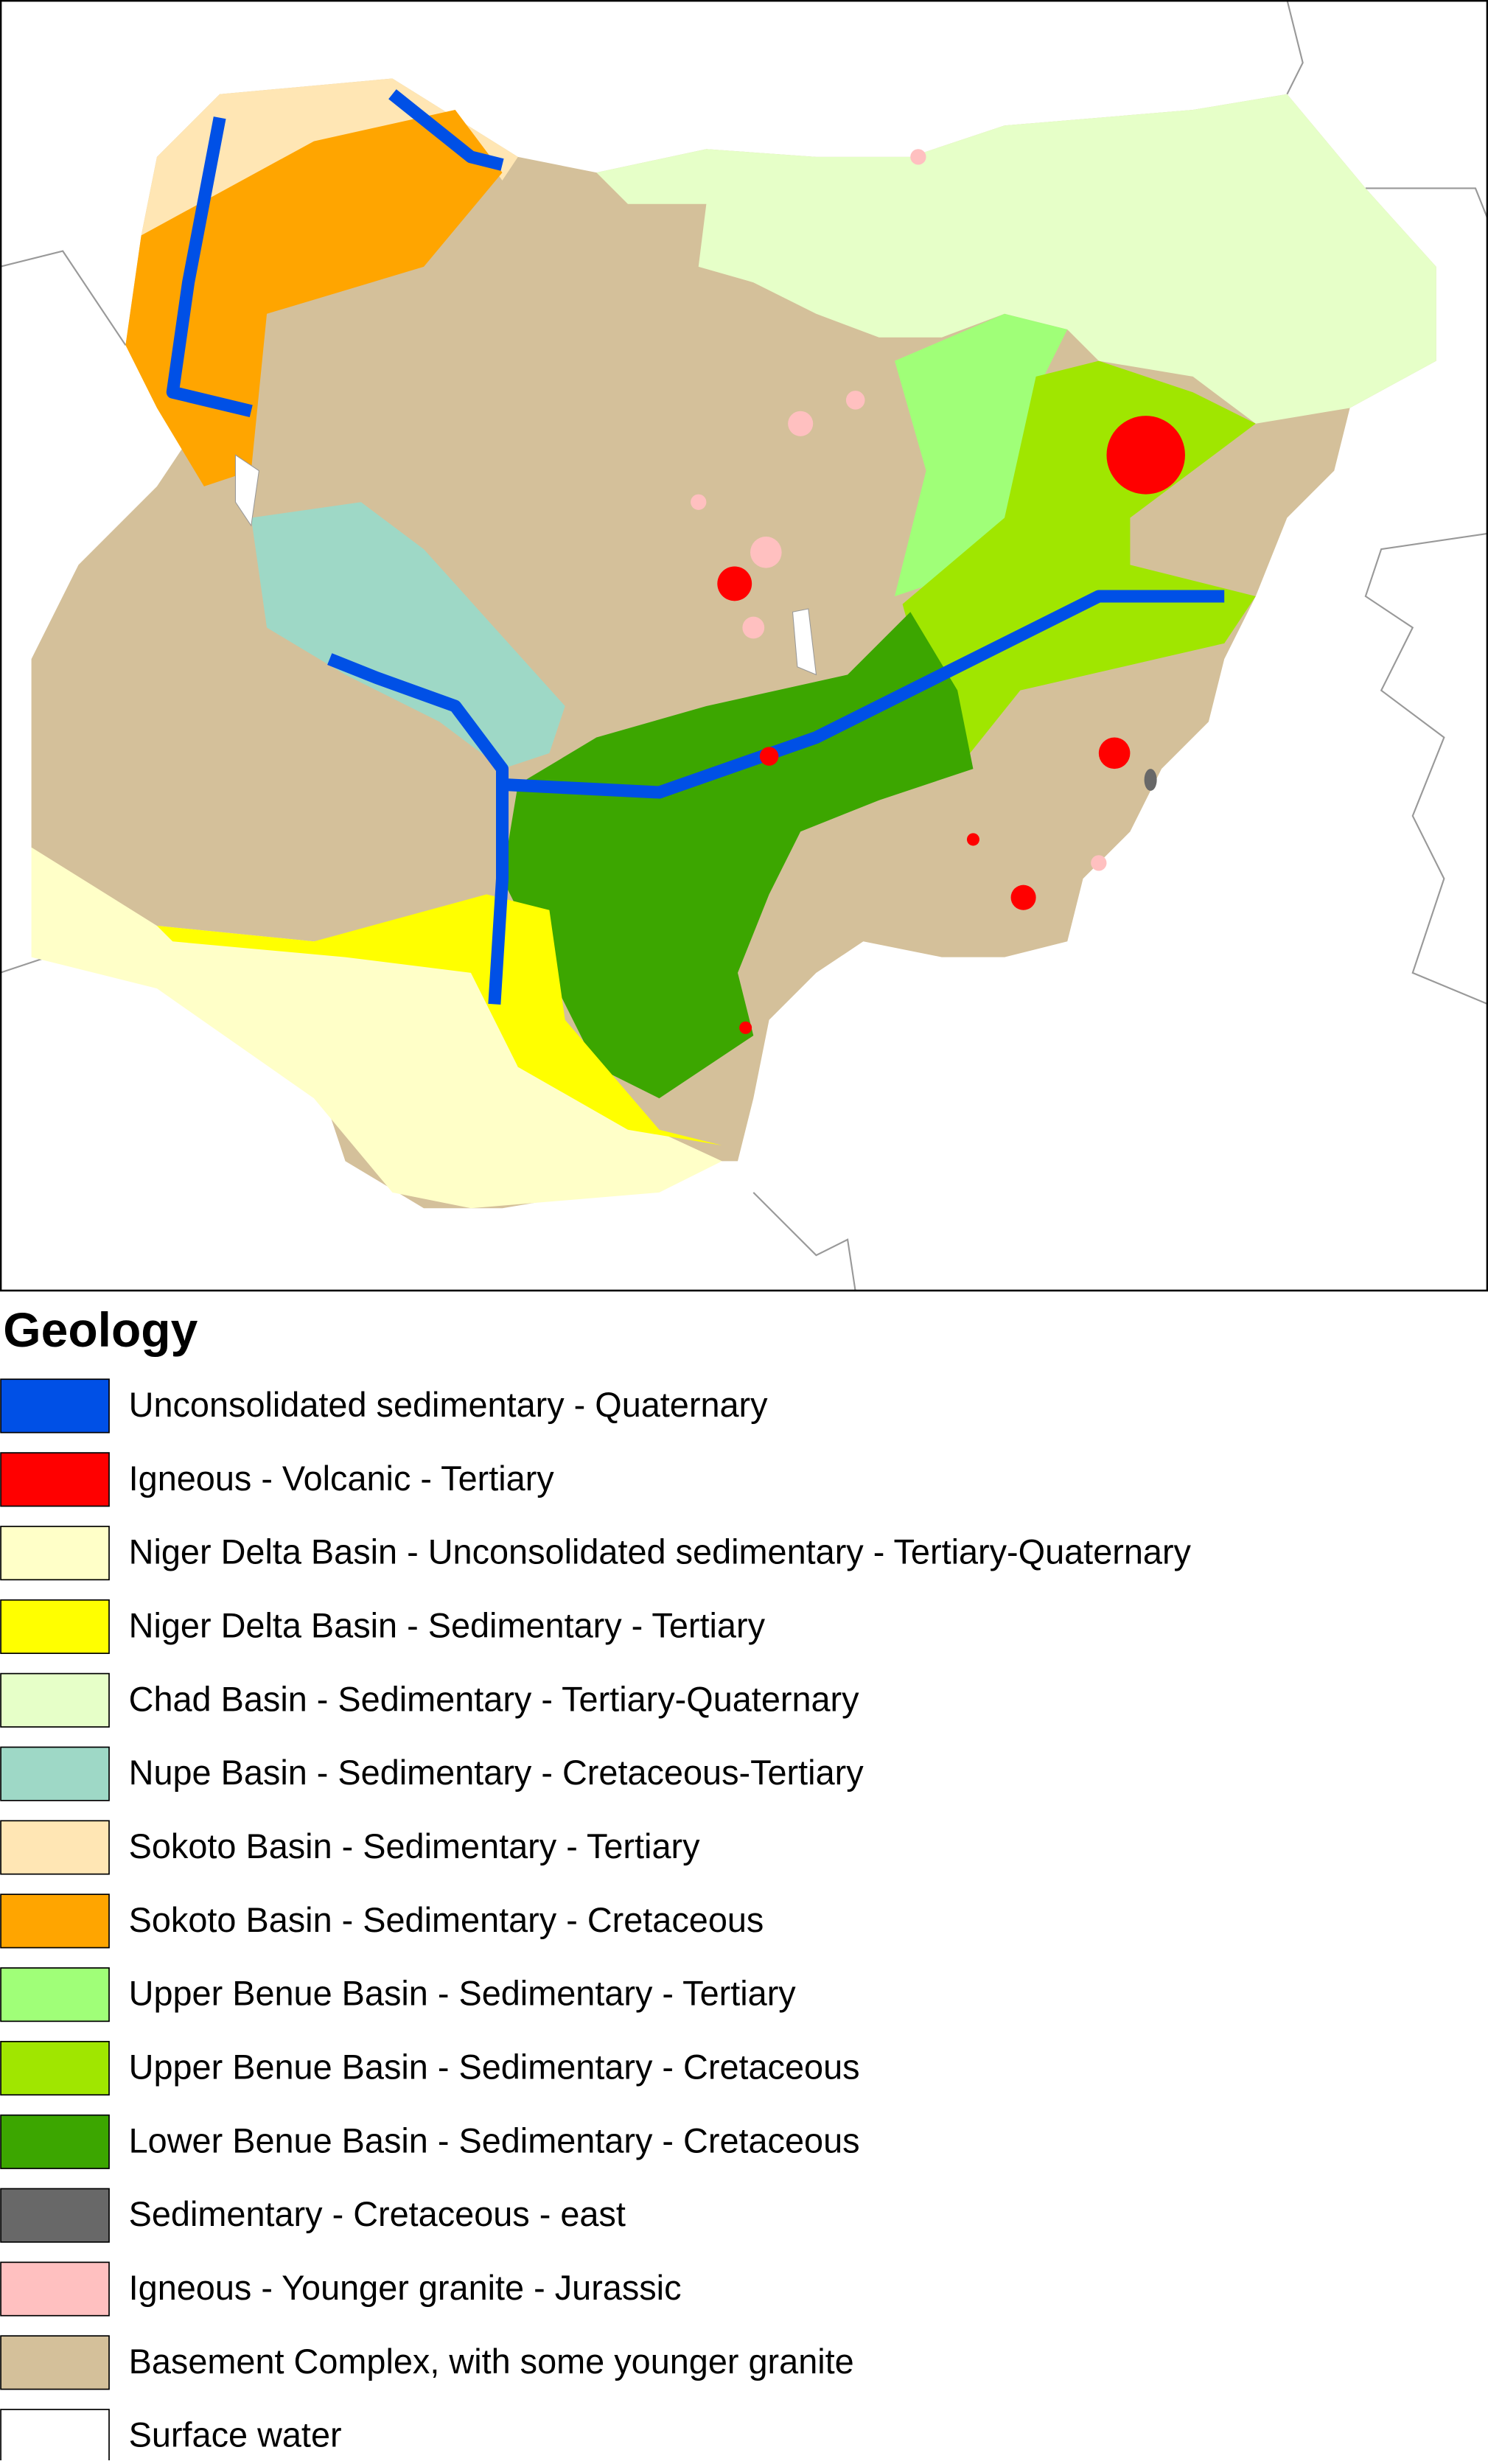 This screenshot has height=2464, width=1488. What do you see at coordinates (439, 1020) in the screenshot?
I see `niger-delta-sedimentary` at bounding box center [439, 1020].